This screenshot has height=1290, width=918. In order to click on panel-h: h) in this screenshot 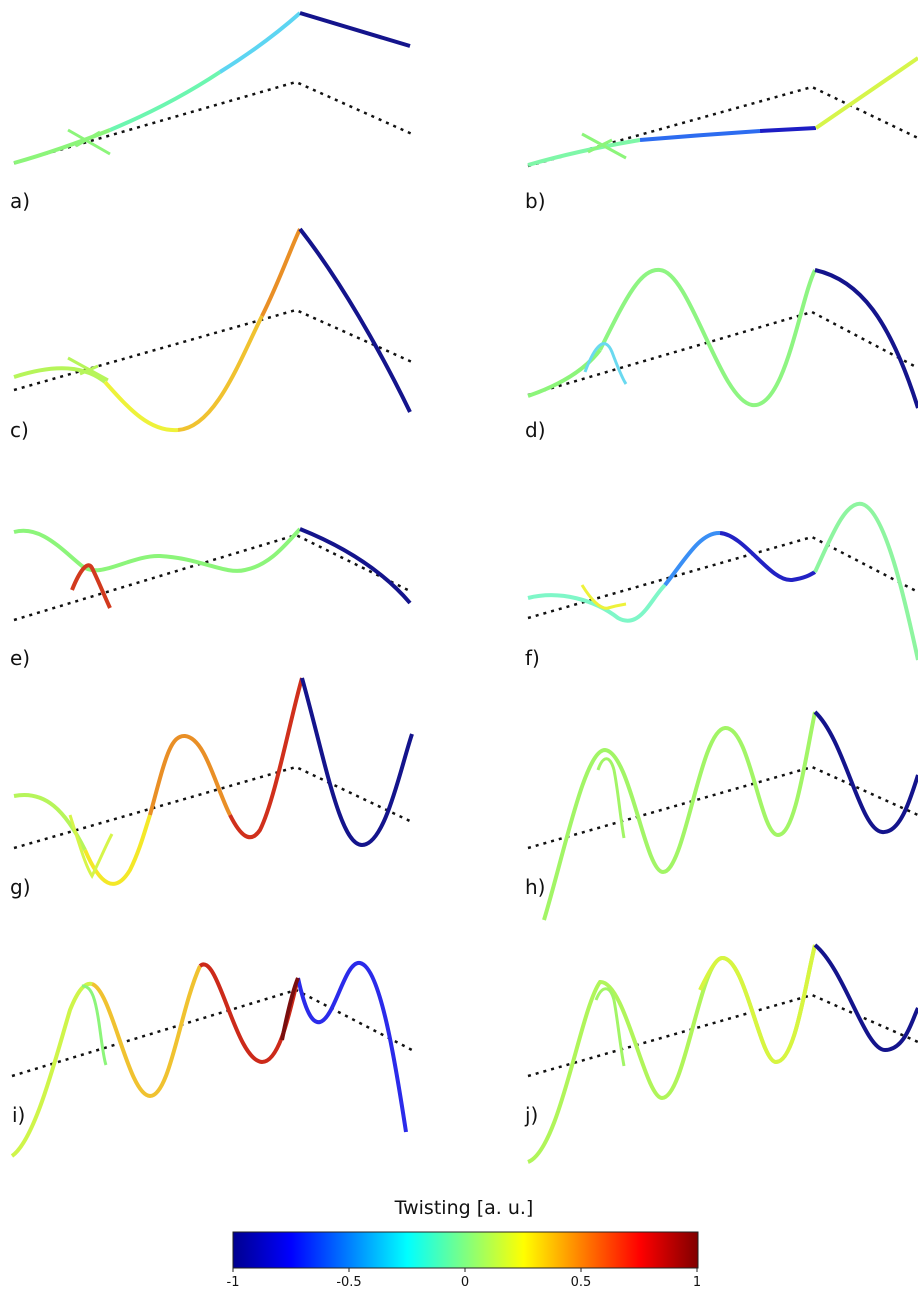, I will do `click(721, 815)`.